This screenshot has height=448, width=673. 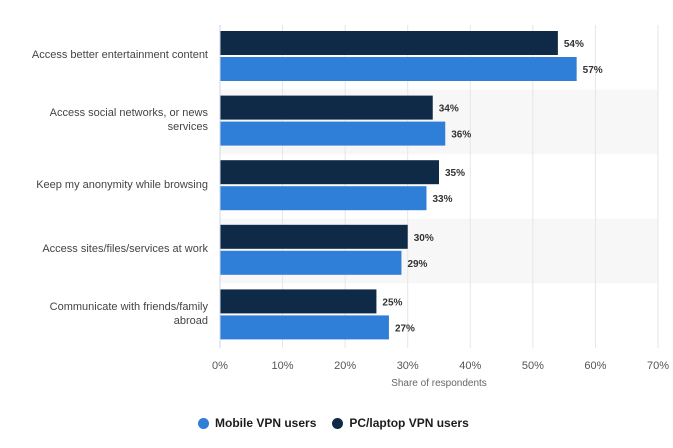 What do you see at coordinates (470, 366) in the screenshot?
I see `x-tick-label: 40%` at bounding box center [470, 366].